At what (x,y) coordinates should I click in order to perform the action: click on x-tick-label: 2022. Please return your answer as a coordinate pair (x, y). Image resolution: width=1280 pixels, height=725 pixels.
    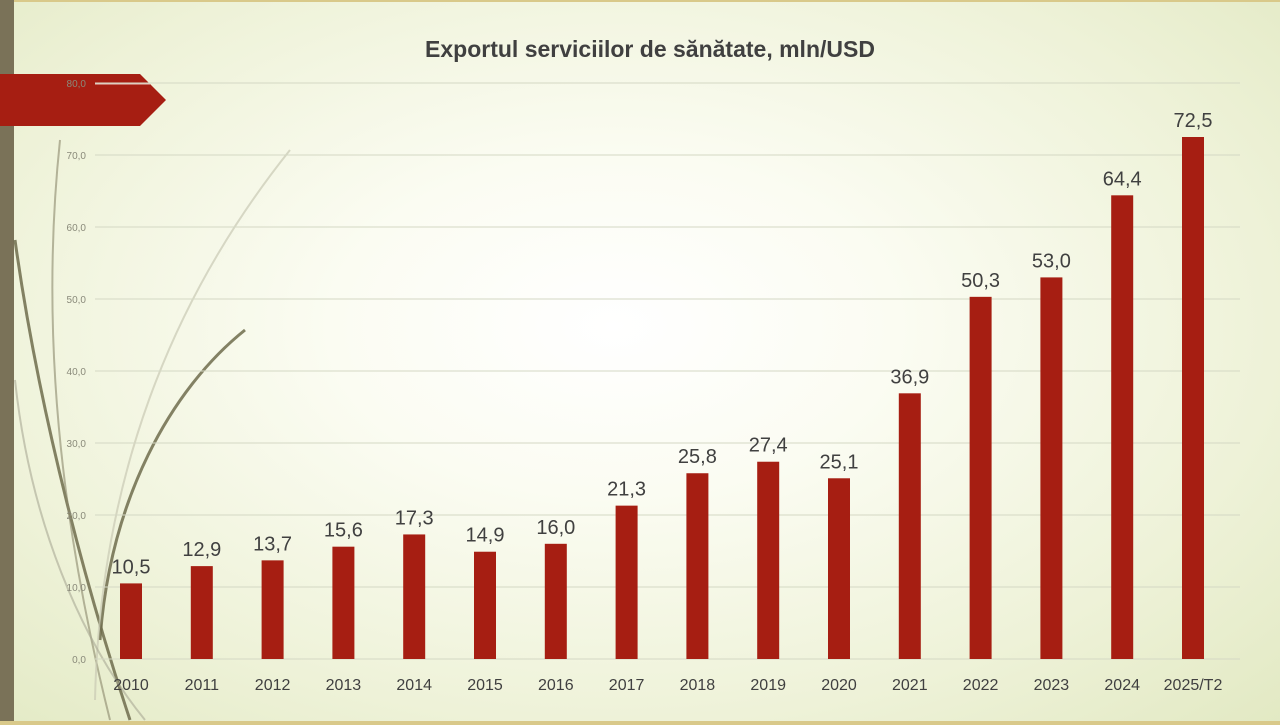
    Looking at the image, I should click on (981, 685).